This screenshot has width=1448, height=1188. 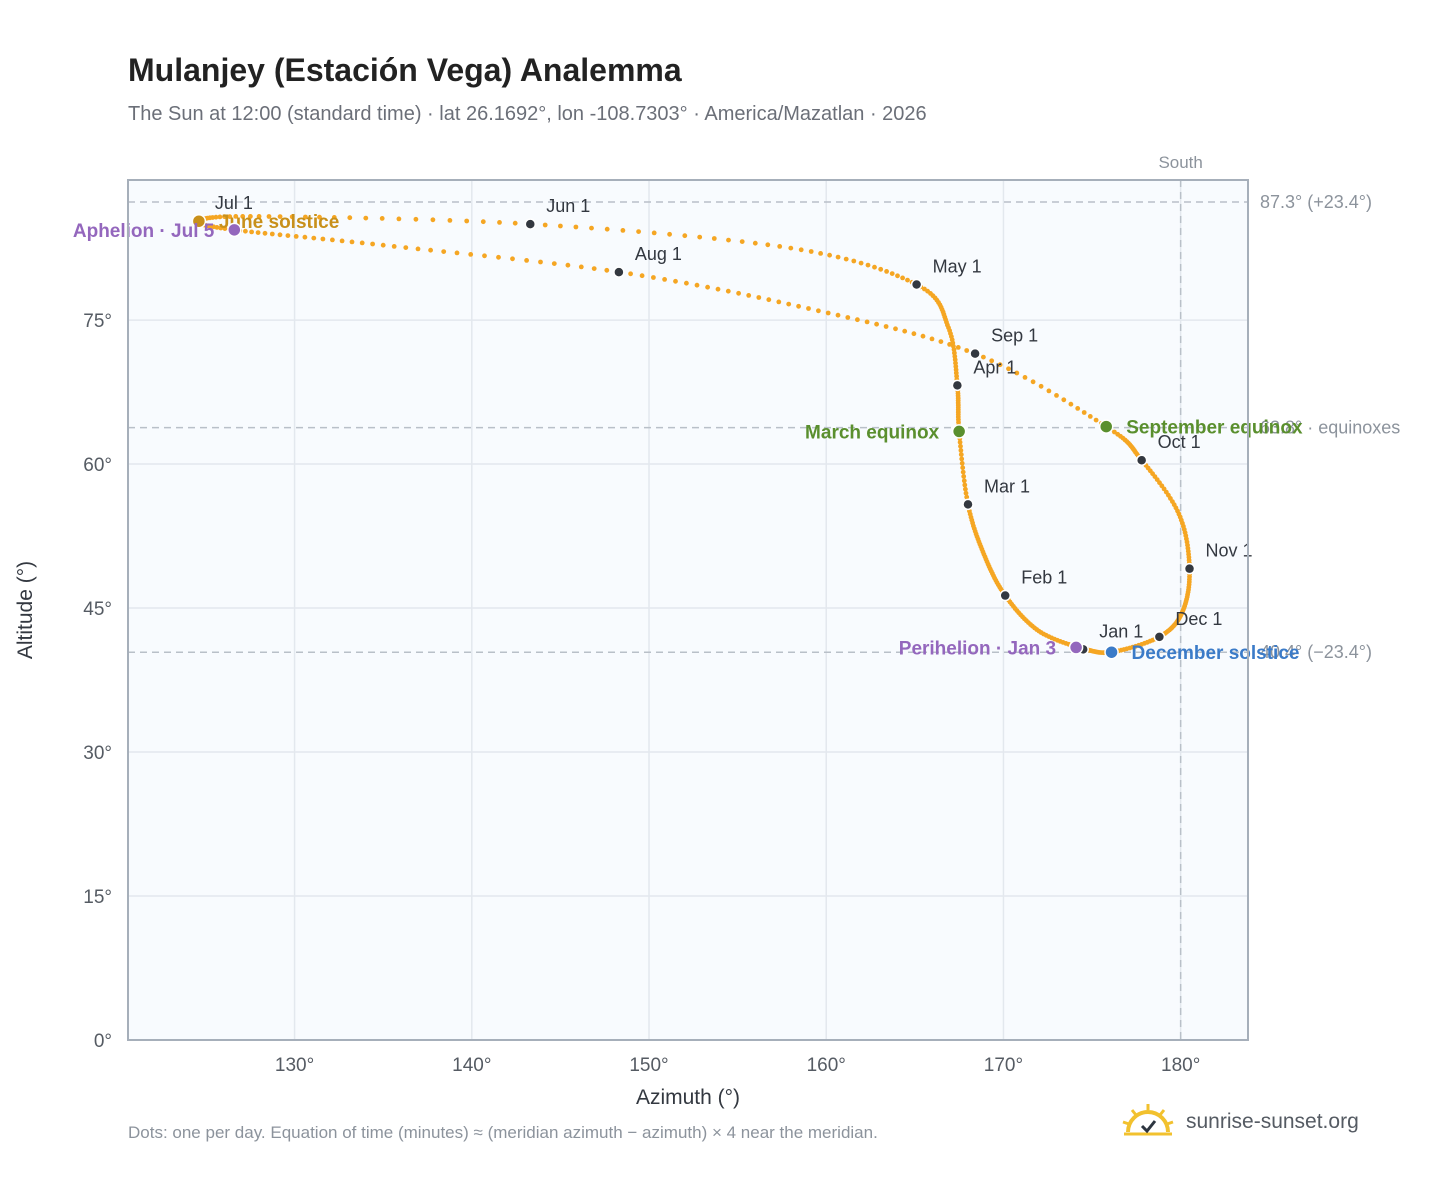 What do you see at coordinates (658, 254) in the screenshot?
I see `month-label: Aug 1` at bounding box center [658, 254].